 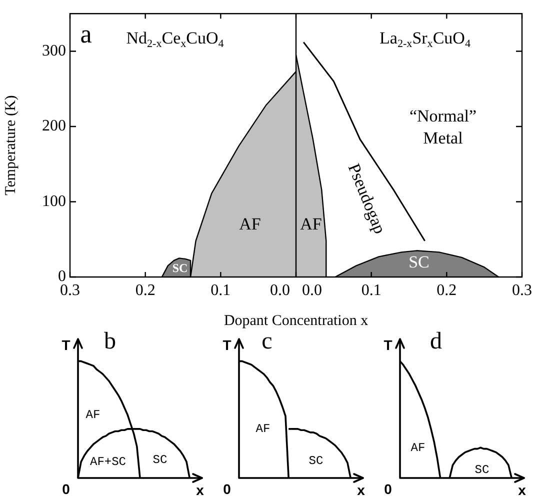 I want to click on chart-title: c, so click(x=267, y=341).